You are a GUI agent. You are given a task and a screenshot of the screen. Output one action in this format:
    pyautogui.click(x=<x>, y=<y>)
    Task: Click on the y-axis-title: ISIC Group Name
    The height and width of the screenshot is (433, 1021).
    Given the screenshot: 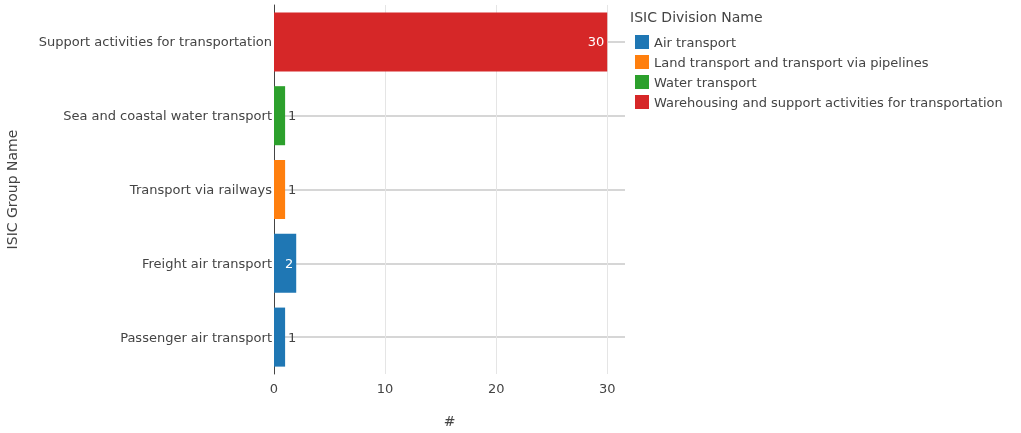 What is the action you would take?
    pyautogui.click(x=12, y=189)
    